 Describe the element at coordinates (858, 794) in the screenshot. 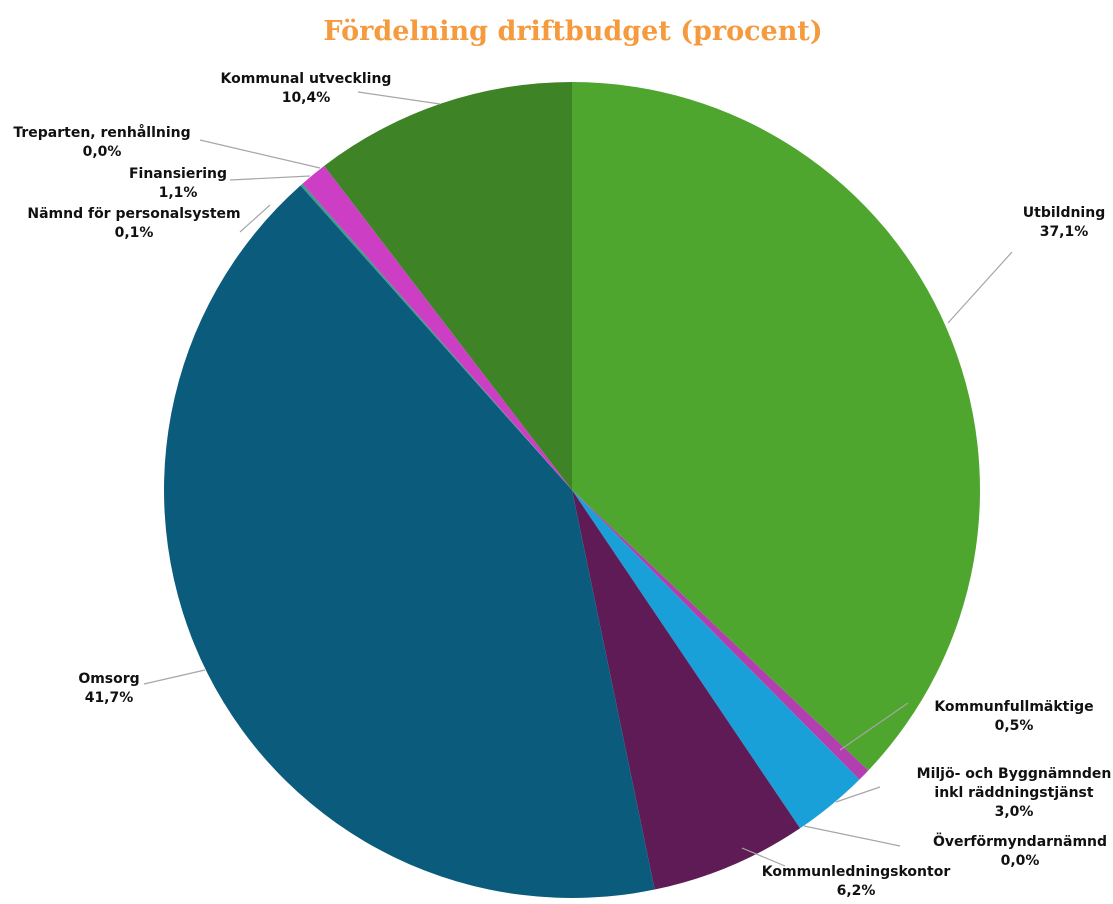

I see `leader-line-miljö-och-byggnämnden-inkl-räddningstjänst` at that location.